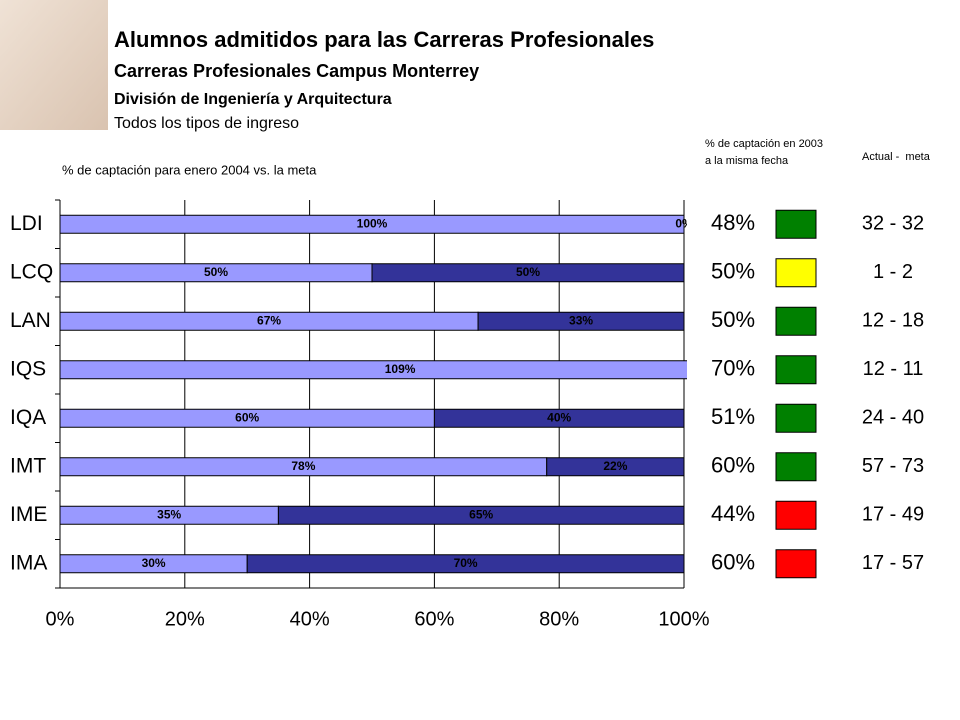 The height and width of the screenshot is (720, 960). I want to click on y-tick-label: IQS, so click(28, 368).